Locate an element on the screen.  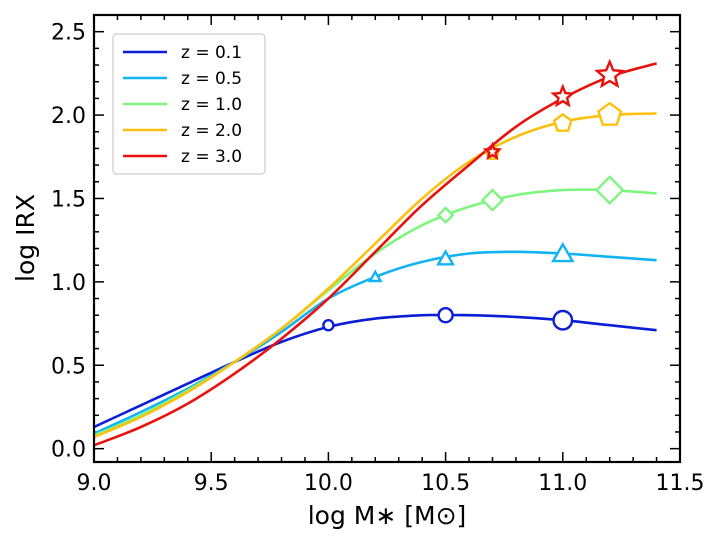
legend: z = 0.1 z = 0.5 z = 1.0 z = 2.0 z = 3.0 is located at coordinates (189, 104).